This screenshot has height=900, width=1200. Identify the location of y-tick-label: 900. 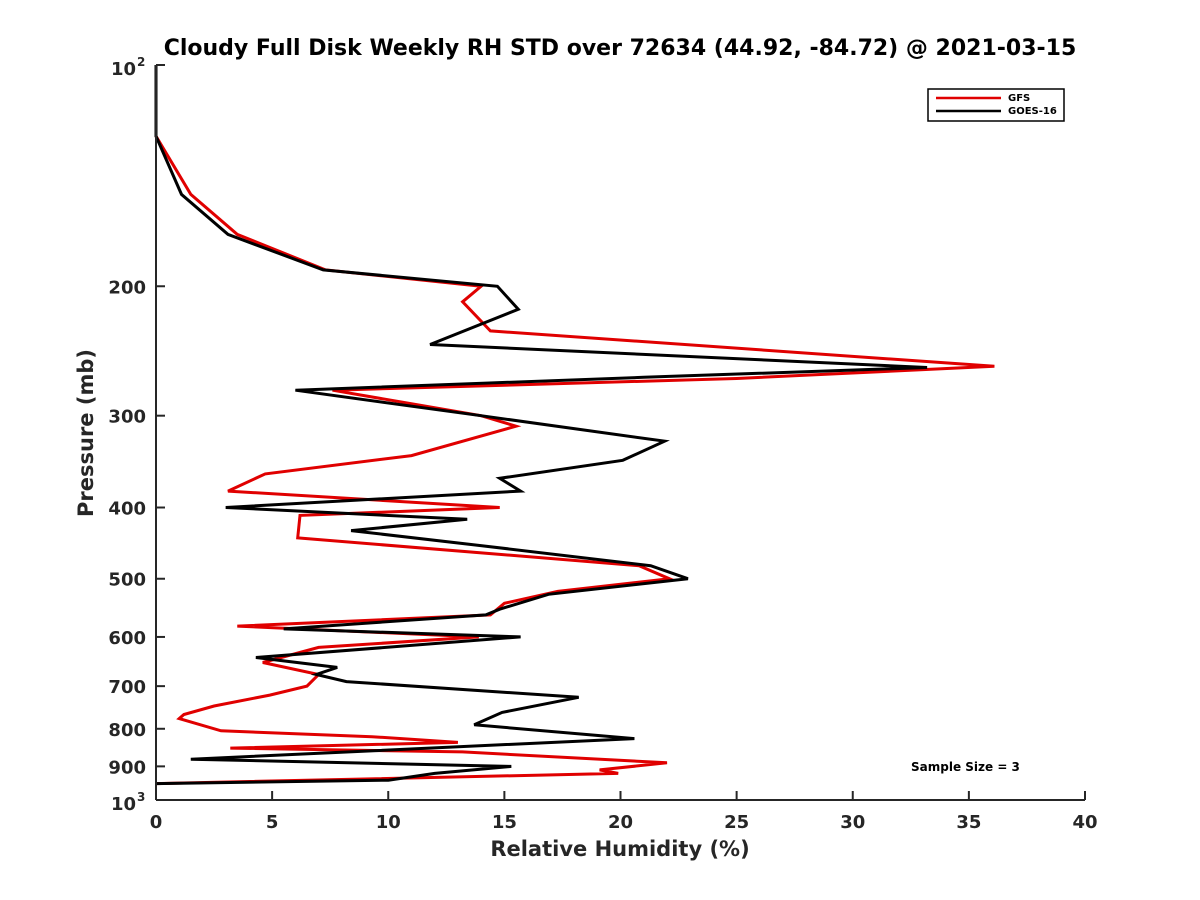
(127, 767).